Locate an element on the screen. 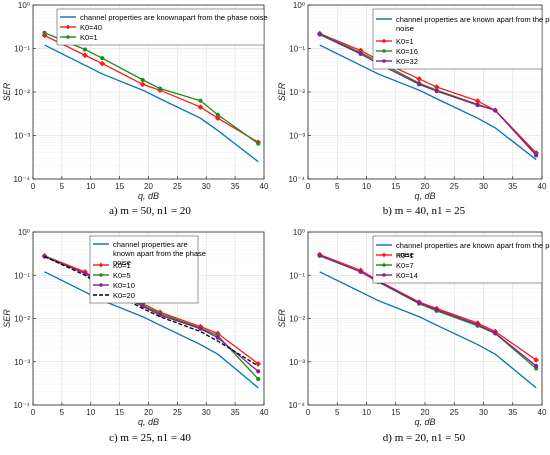 The image size is (550, 455). panel-caption: c) m = 25, n1 = 40 is located at coordinates (150, 438).